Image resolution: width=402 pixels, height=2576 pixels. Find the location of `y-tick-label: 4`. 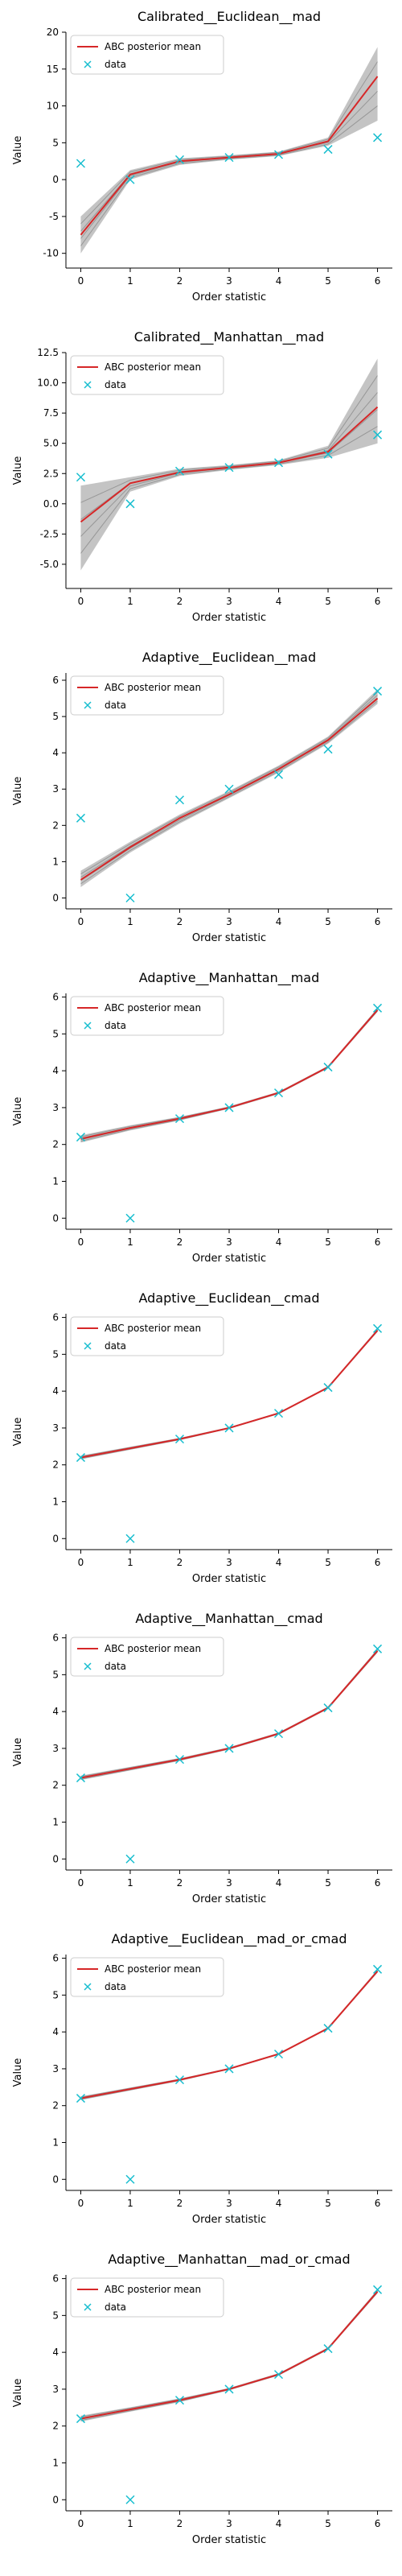

y-tick-label: 4 is located at coordinates (55, 1711).